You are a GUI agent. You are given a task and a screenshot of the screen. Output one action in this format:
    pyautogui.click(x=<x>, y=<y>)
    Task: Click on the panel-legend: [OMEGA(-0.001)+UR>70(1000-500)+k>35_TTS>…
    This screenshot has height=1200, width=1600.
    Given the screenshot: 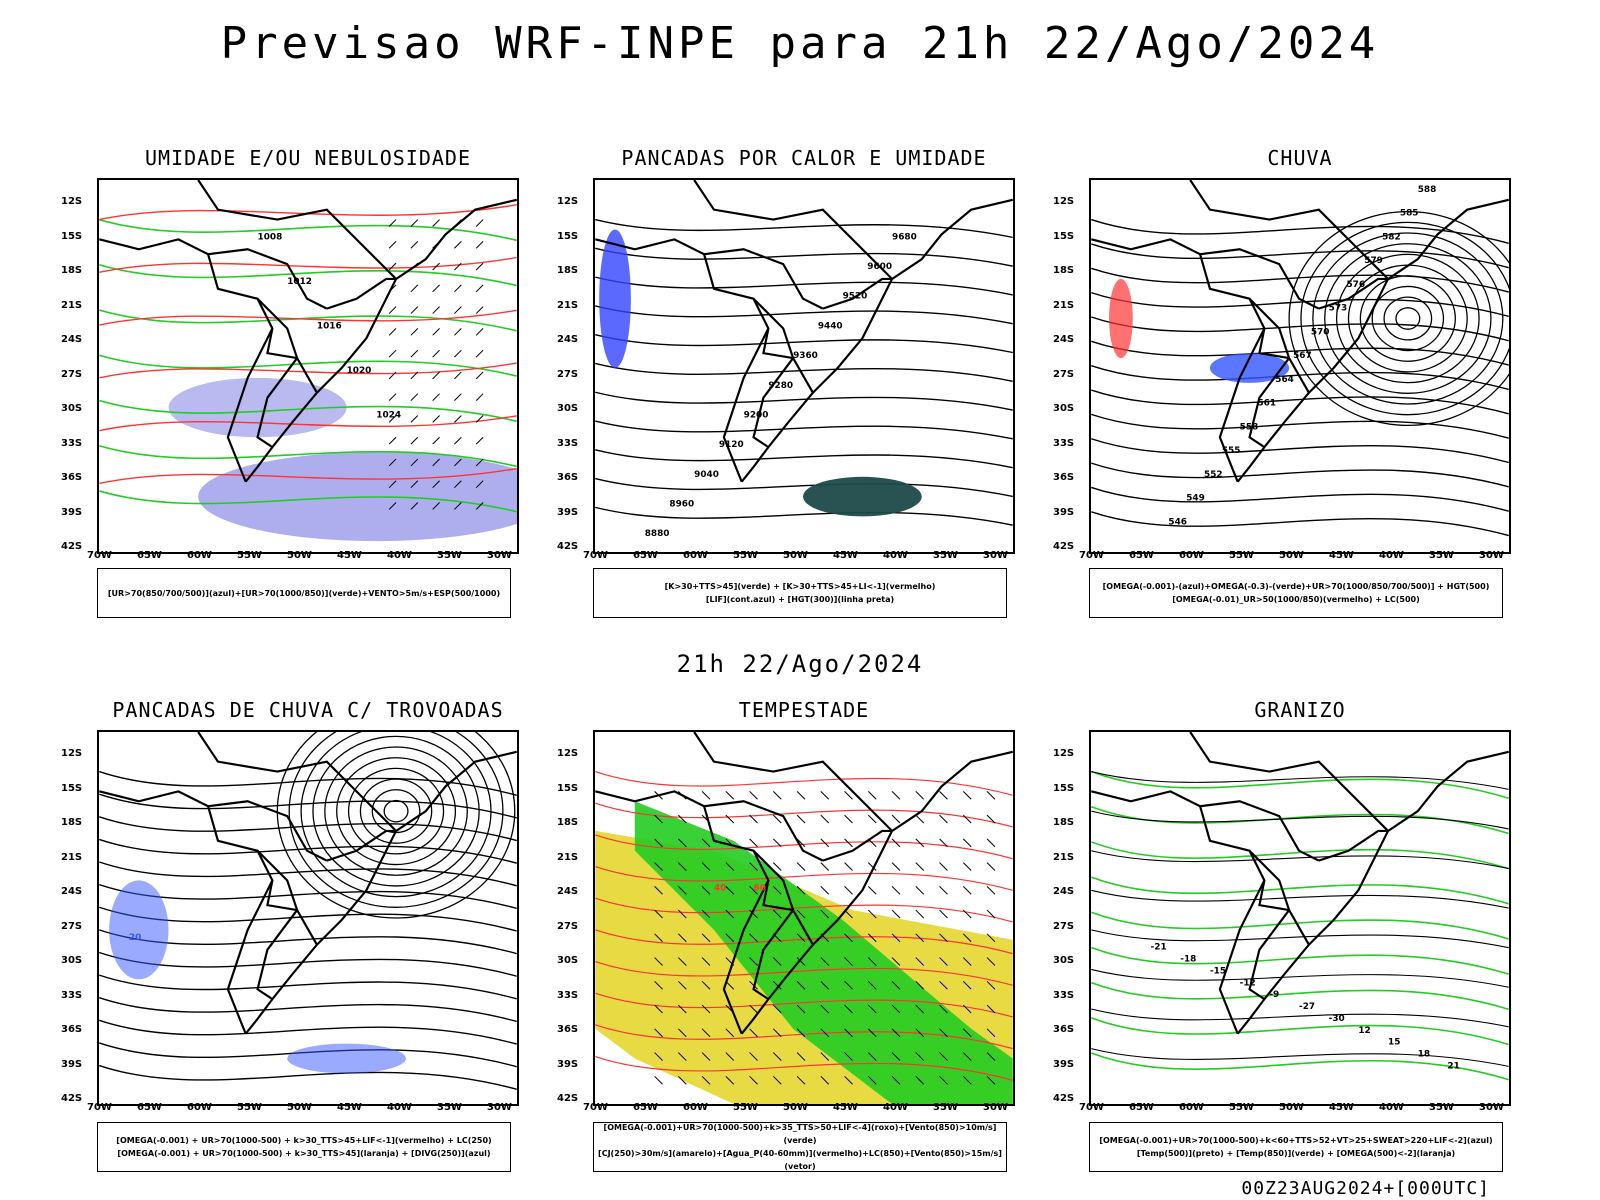 What is the action you would take?
    pyautogui.click(x=800, y=1147)
    